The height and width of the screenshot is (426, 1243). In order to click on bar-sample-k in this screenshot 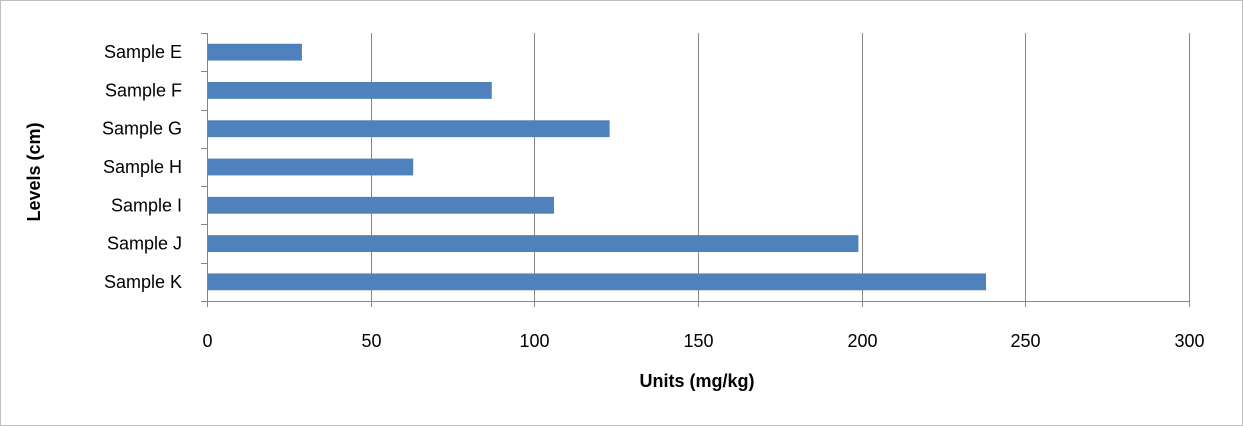, I will do `click(597, 282)`.